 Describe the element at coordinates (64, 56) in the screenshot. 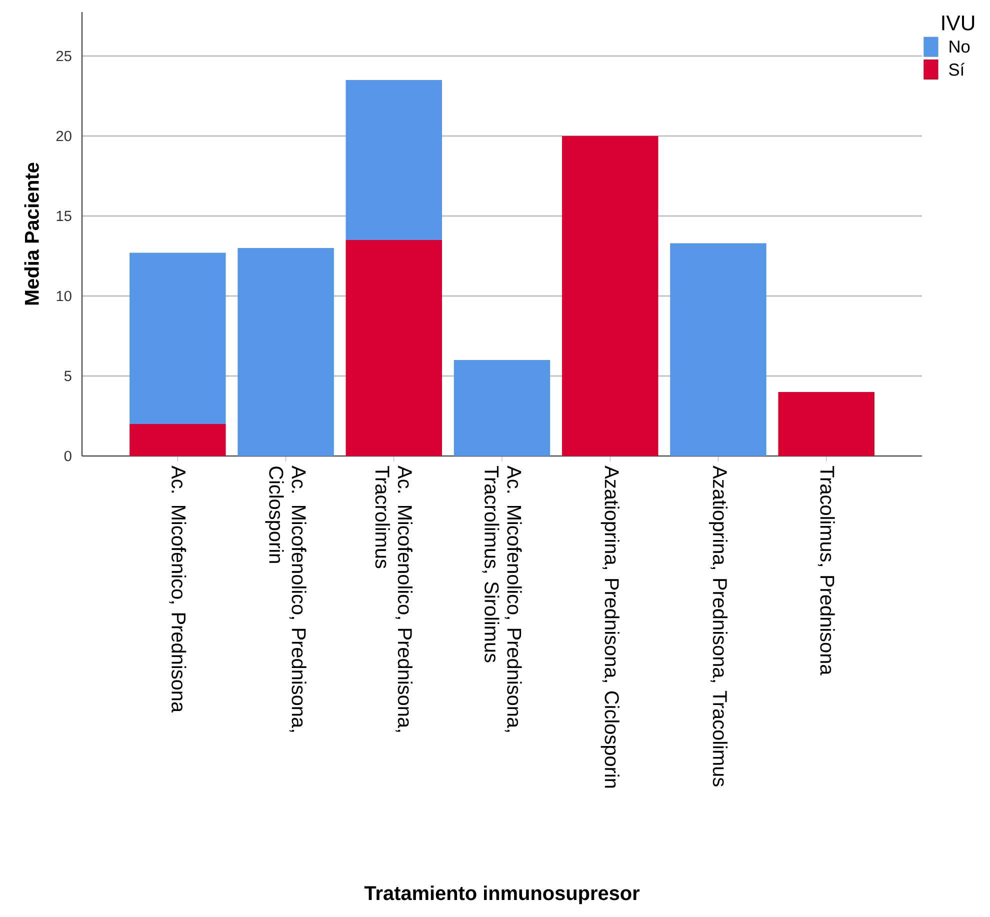

I see `y-tick-label: 25` at that location.